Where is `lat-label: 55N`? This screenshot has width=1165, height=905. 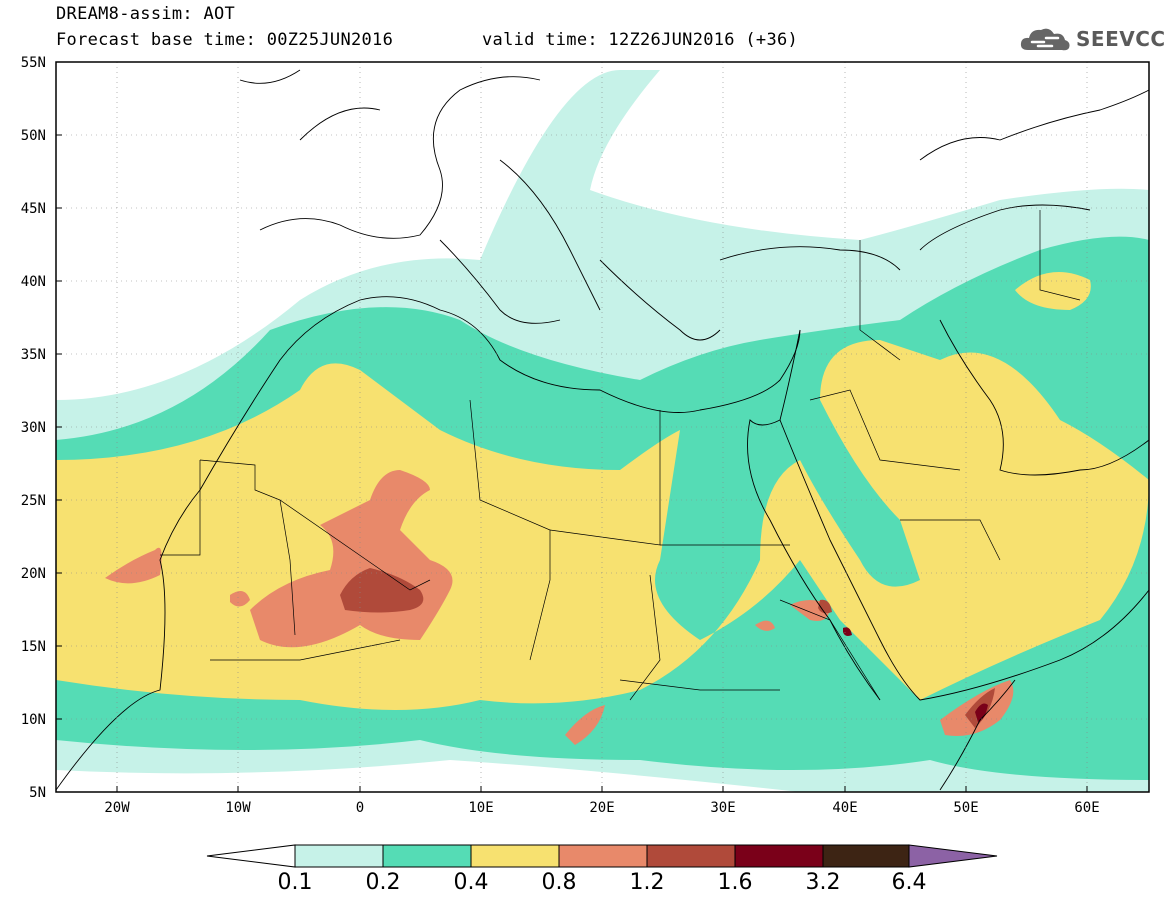
lat-label: 55N is located at coordinates (33, 63).